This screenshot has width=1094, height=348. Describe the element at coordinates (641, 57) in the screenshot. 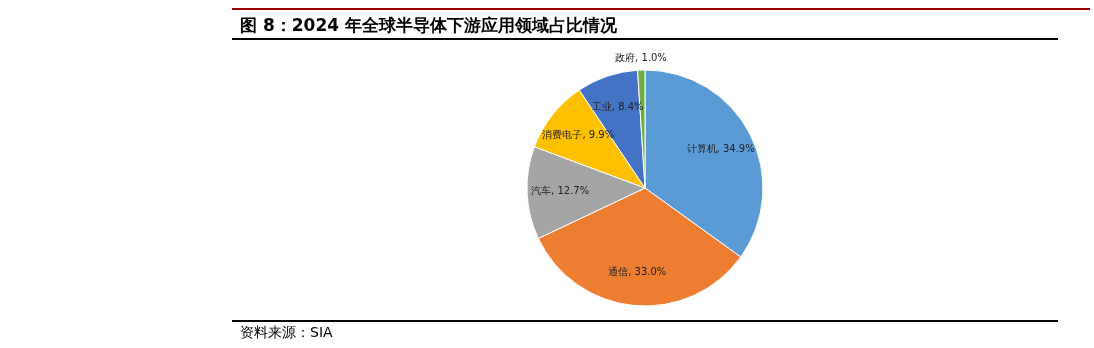

I see `slice-label: 政府, 1.0%` at that location.